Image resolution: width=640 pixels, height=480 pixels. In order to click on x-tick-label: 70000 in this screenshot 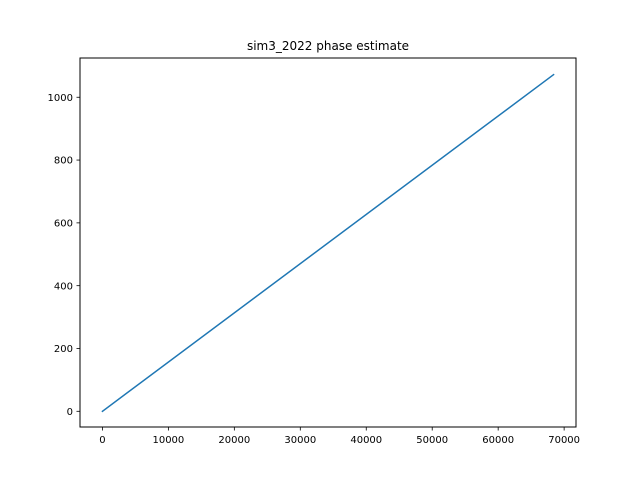, I will do `click(564, 440)`.